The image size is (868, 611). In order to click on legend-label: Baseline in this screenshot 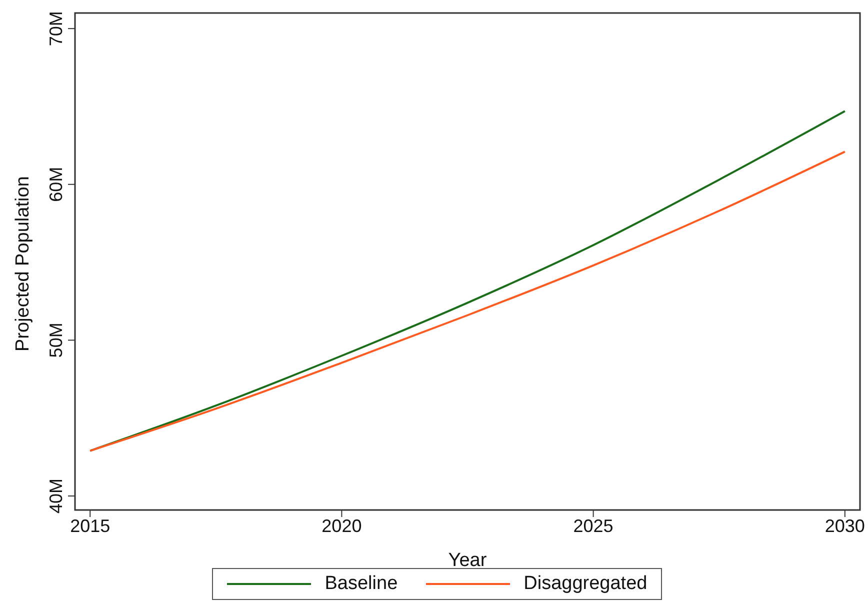, I will do `click(361, 584)`.